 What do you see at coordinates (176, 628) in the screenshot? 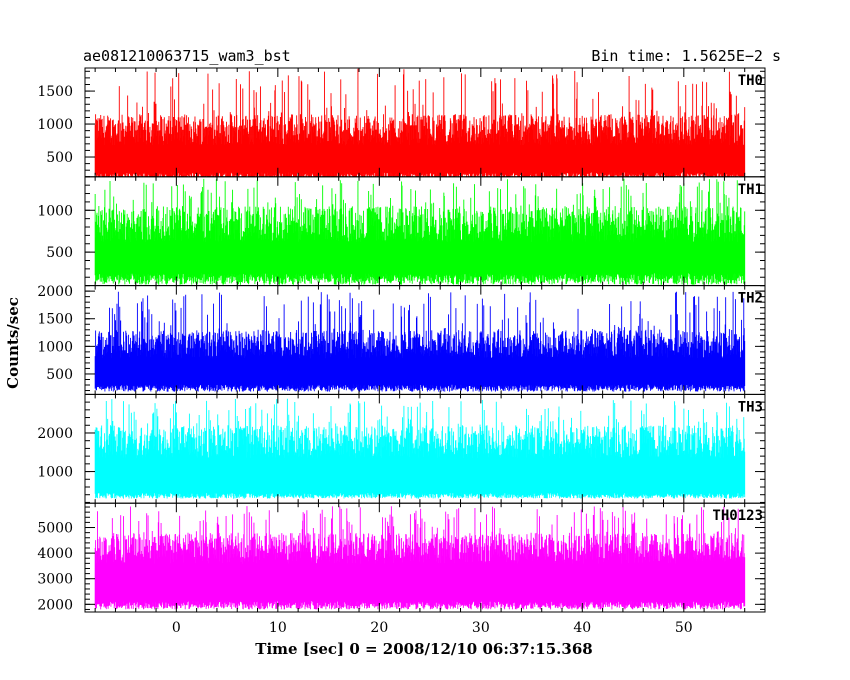
I see `x-tick-label: 0` at bounding box center [176, 628].